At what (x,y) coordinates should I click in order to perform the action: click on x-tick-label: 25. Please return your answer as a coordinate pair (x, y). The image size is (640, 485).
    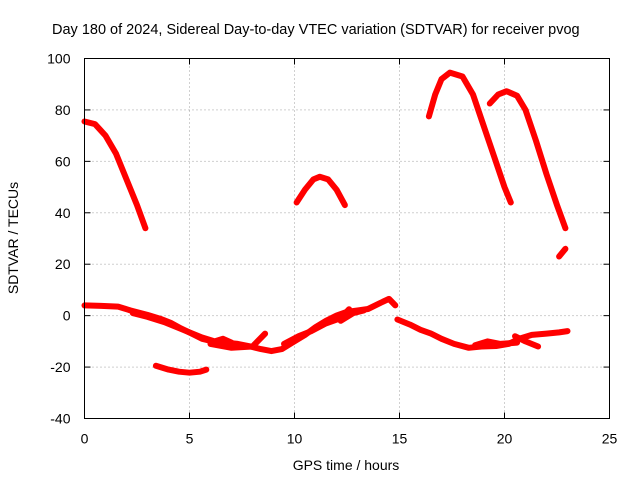
    Looking at the image, I should click on (610, 439).